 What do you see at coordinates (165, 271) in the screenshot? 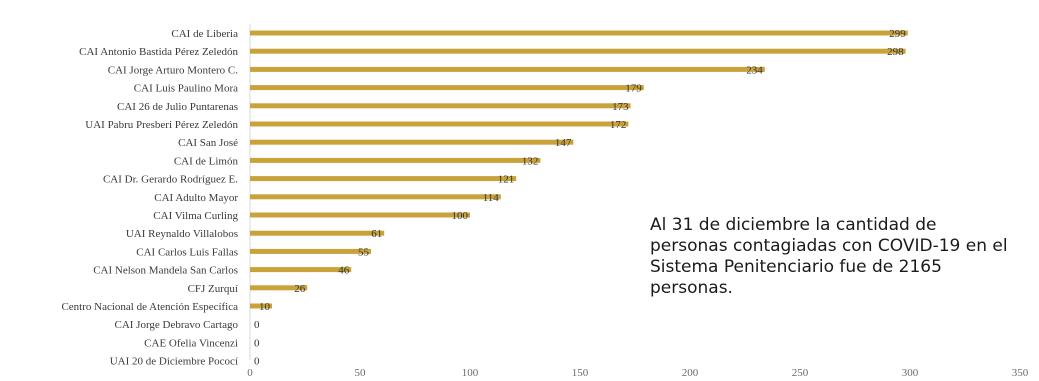
I see `category-label: CAI Nelson Mandela San Carlos` at bounding box center [165, 271].